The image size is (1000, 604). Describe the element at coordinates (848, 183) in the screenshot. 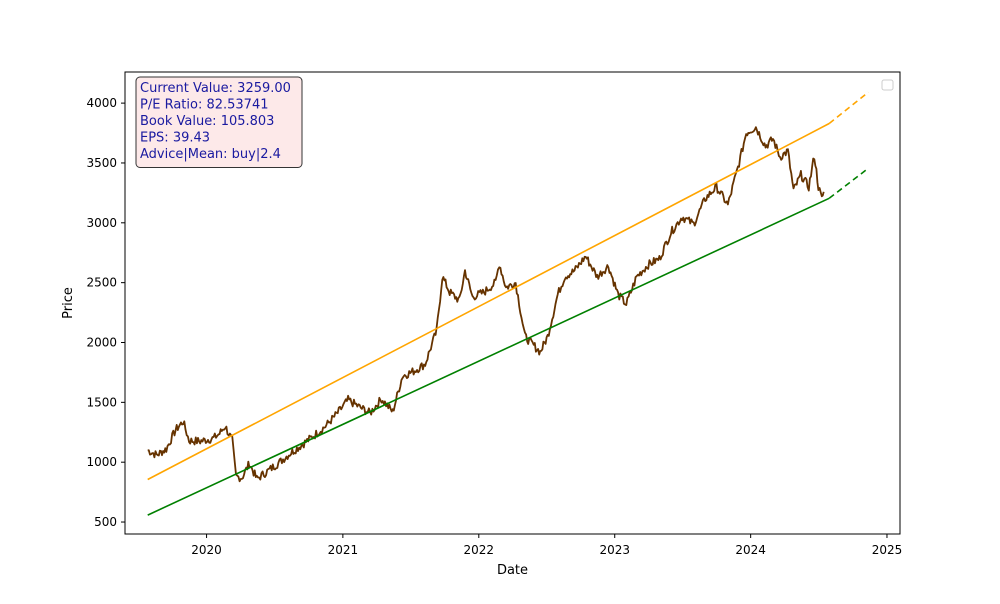

I see `lower-trend-line-projection` at that location.